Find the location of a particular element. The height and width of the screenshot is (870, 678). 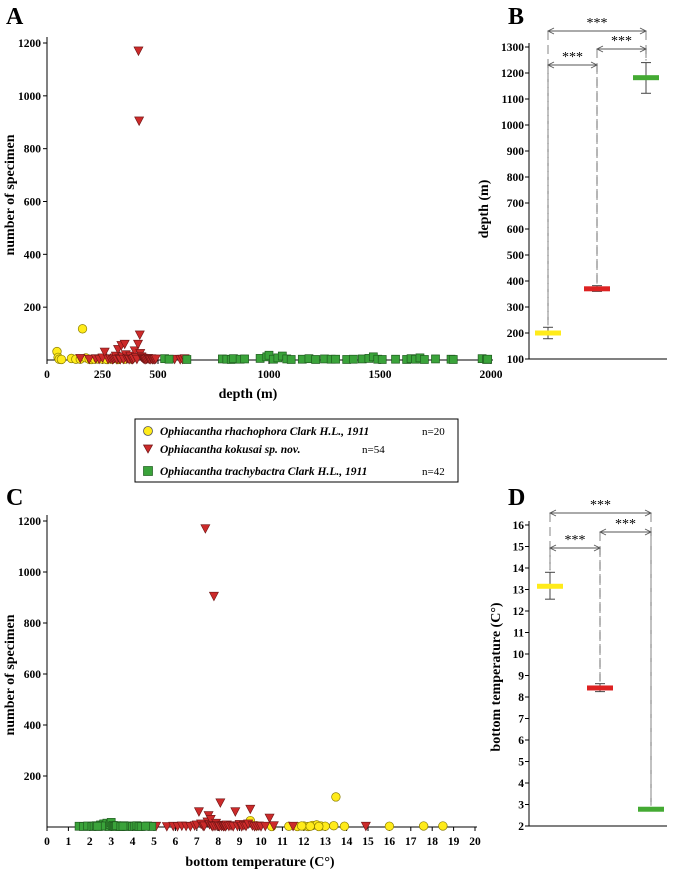

panel-c-y-tick-label: 600 is located at coordinates (33, 675).